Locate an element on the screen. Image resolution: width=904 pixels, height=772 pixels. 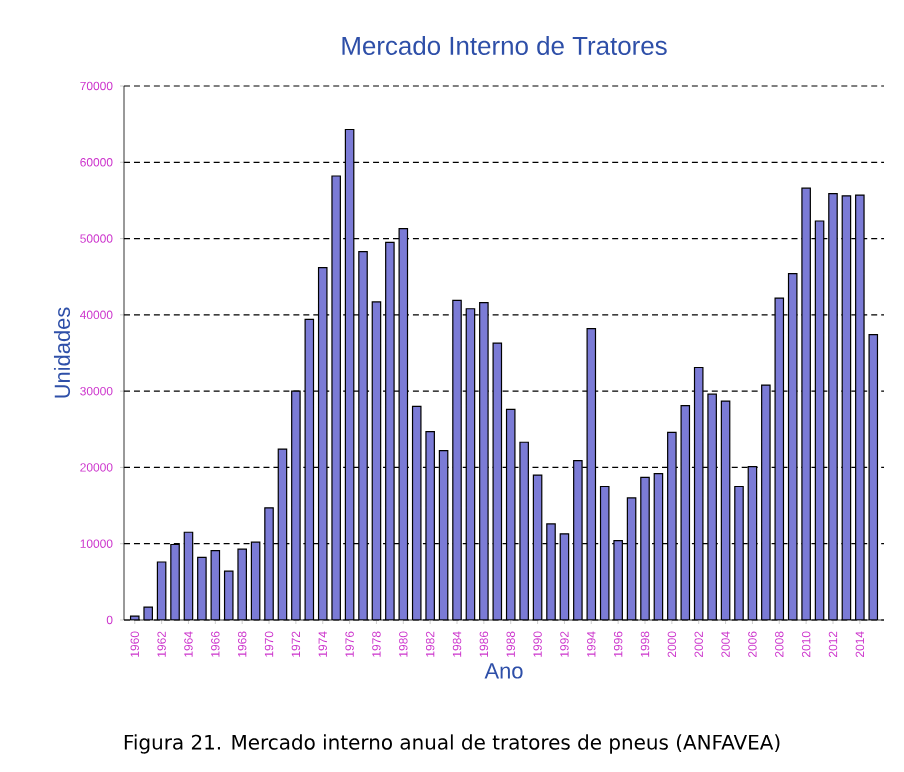
x-axis-title: Ano is located at coordinates (503, 671).